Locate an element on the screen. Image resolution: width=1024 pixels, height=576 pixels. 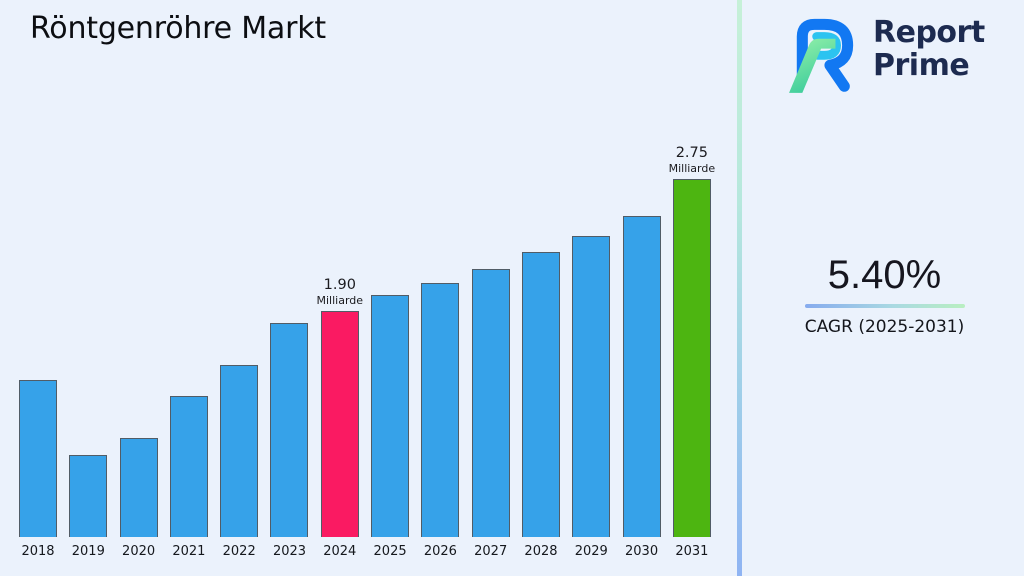
report-prime-logo-icon is located at coordinates (821, 55).